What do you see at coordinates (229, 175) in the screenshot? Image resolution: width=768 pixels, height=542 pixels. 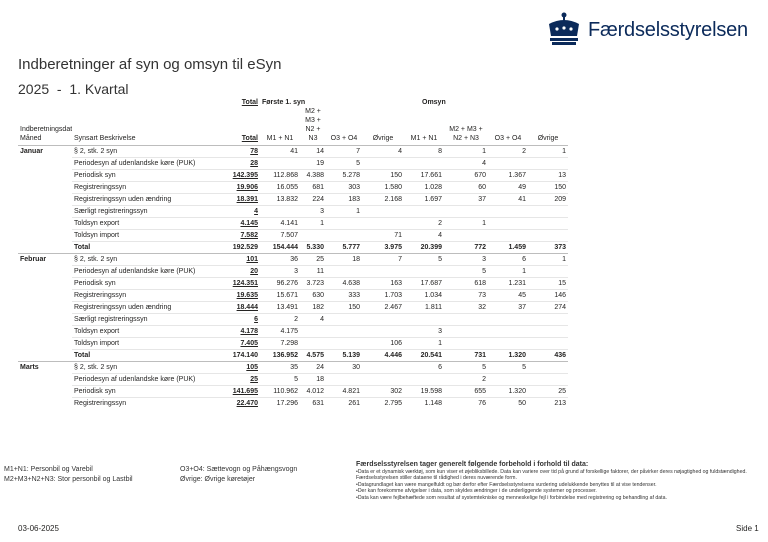 I see `value-cell: 142.395` at bounding box center [229, 175].